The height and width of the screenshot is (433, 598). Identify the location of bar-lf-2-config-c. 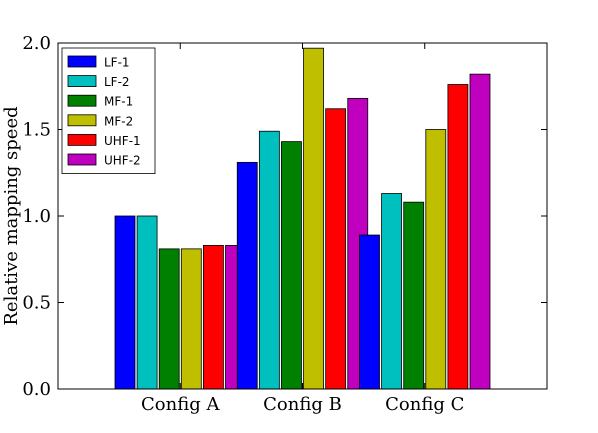
(392, 291).